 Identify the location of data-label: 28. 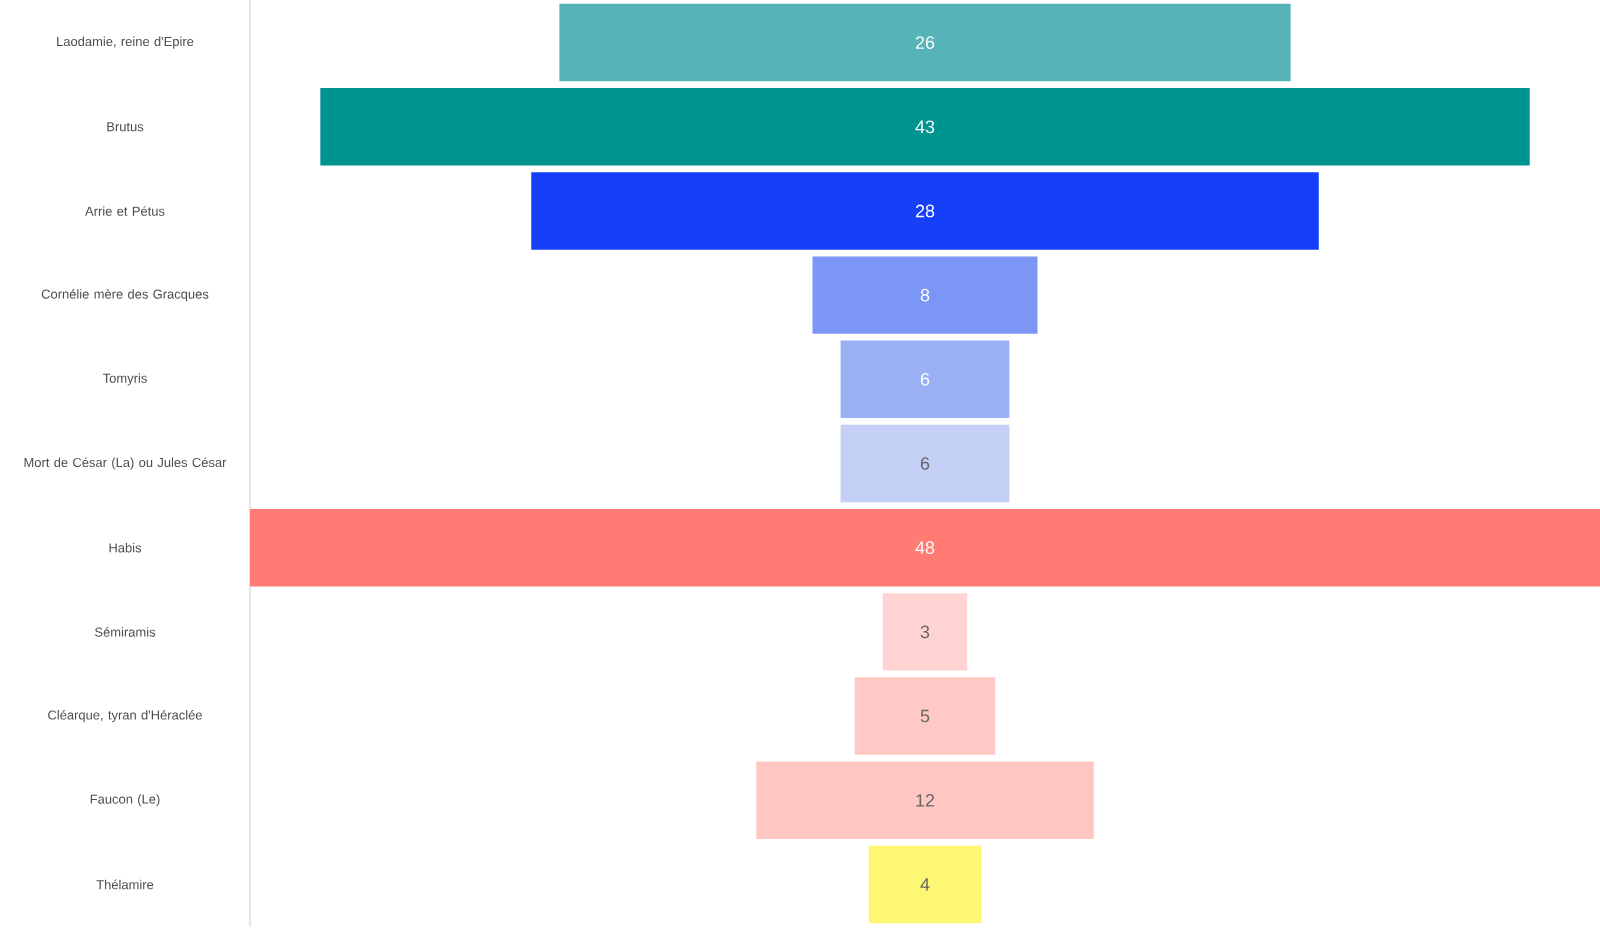
(925, 211).